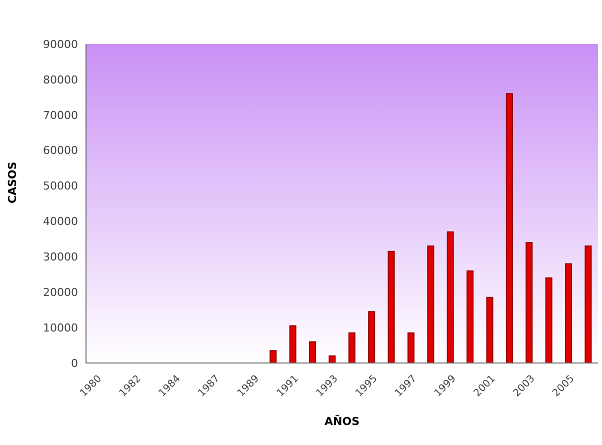 Image resolution: width=602 pixels, height=445 pixels. Describe the element at coordinates (60, 115) in the screenshot. I see `y-tick-label: 70000` at that location.